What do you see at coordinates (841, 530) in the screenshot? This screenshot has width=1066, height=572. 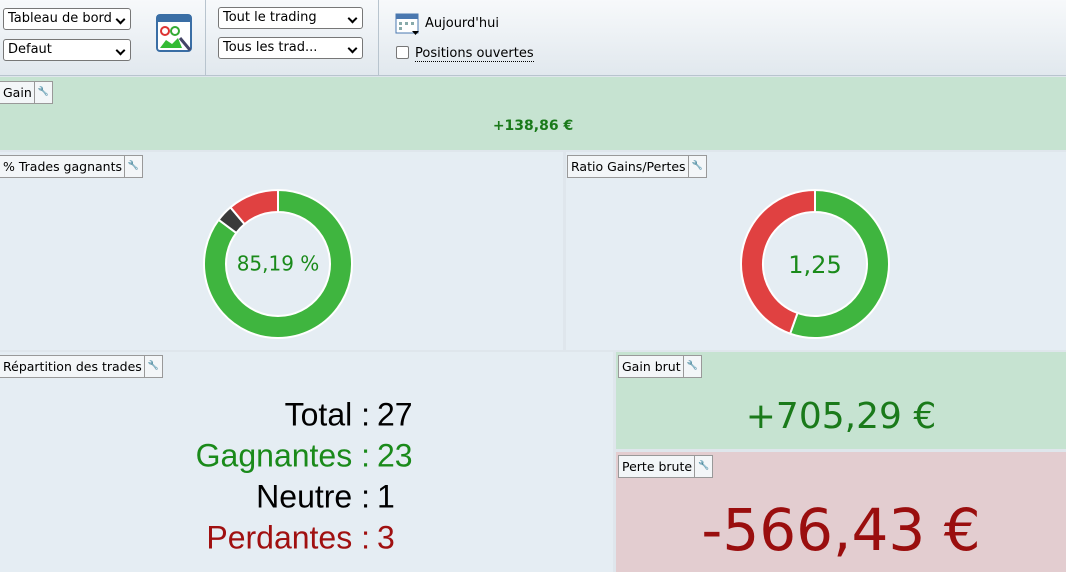 I see `gross-loss-value: -566,43 €` at bounding box center [841, 530].